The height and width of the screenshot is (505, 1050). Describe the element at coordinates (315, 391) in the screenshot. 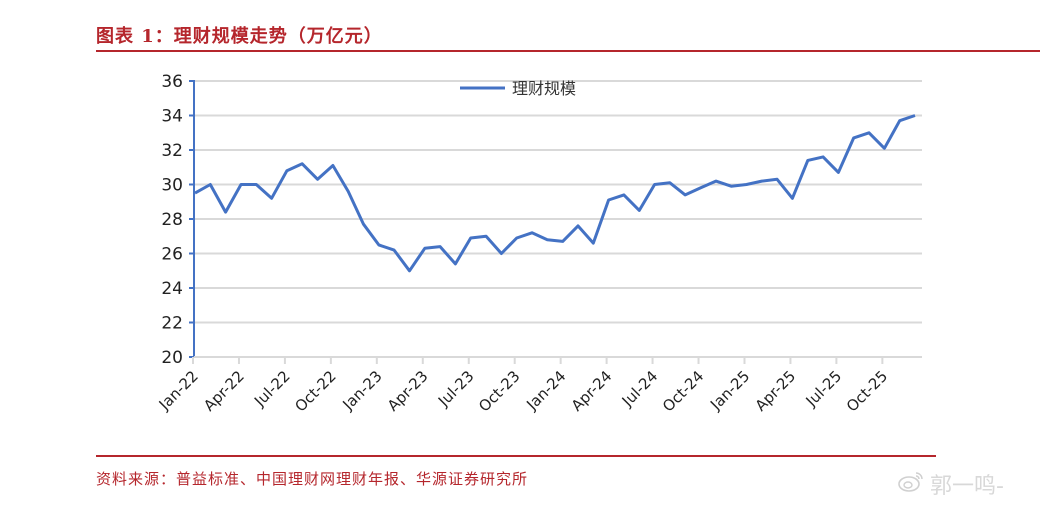

I see `x-tick-label: Oct-22` at that location.